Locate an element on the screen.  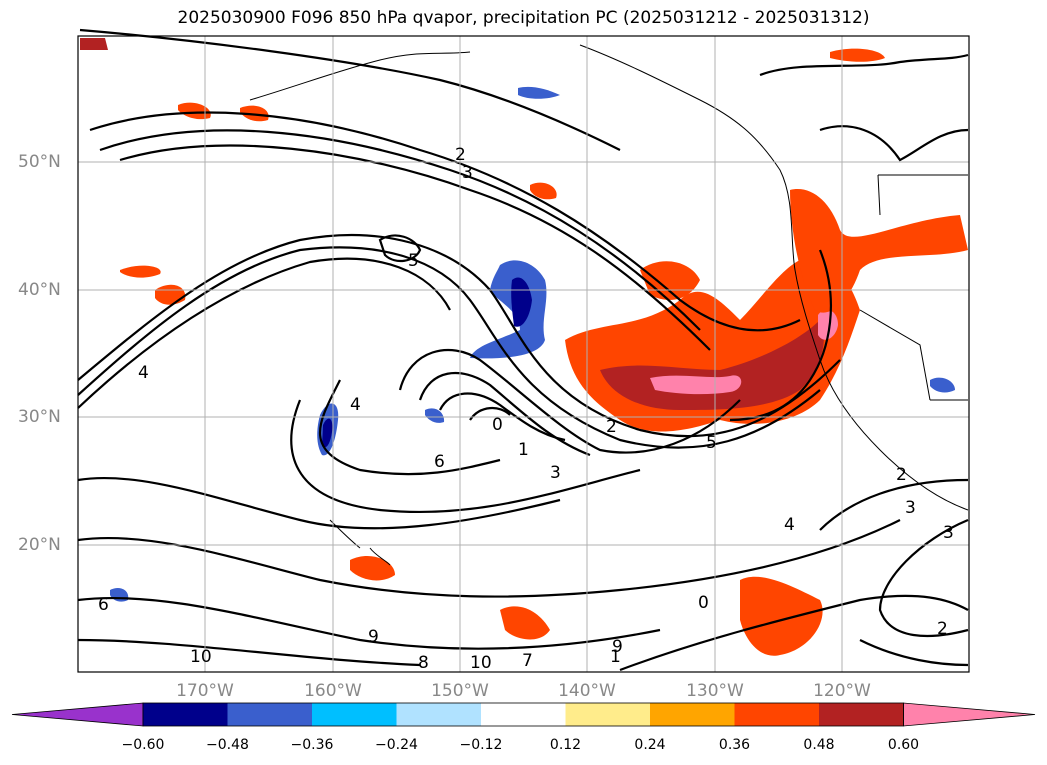
negative-precip-area-strong is located at coordinates (327, 433).